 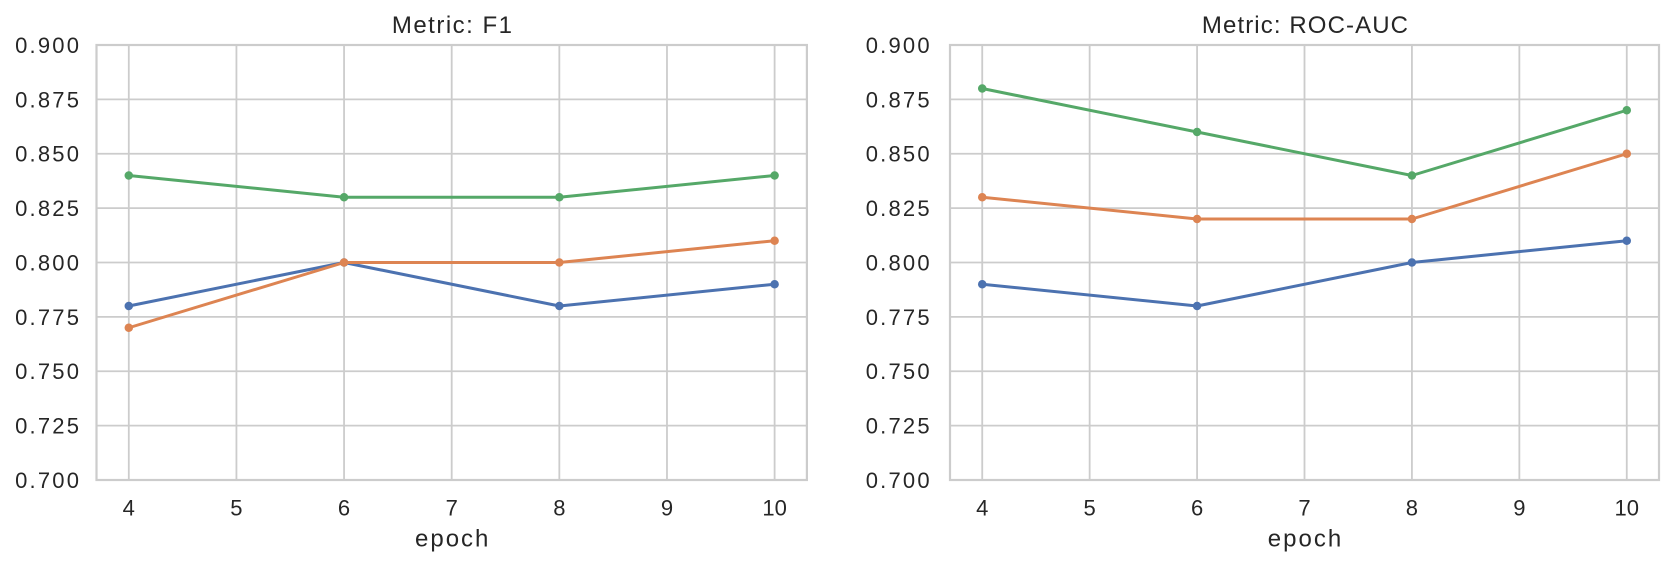 What do you see at coordinates (1305, 25) in the screenshot?
I see `svg-text: Metric: ROC-AUC` at bounding box center [1305, 25].